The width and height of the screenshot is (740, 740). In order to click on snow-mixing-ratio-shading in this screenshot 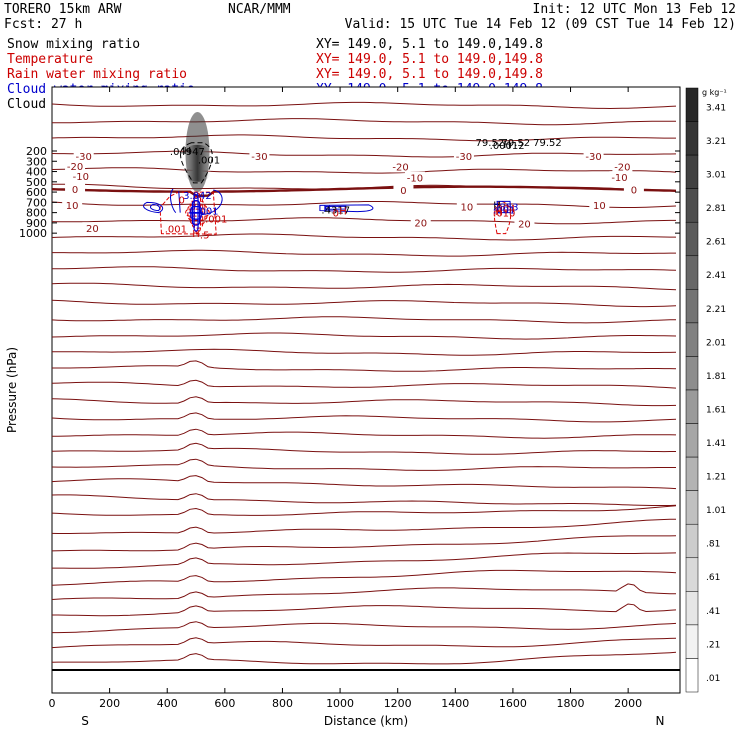, I will do `click(196, 152)`.